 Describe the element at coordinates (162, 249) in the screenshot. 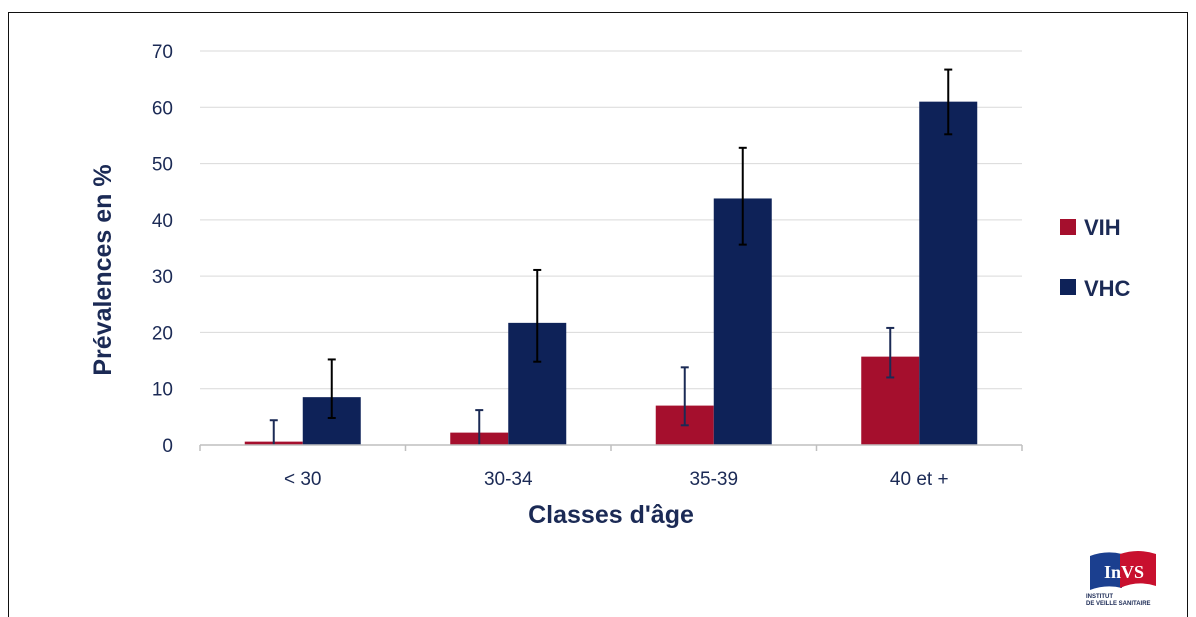

I see `y-tick-labels: 0 10 20 30 40 50 60 70` at that location.